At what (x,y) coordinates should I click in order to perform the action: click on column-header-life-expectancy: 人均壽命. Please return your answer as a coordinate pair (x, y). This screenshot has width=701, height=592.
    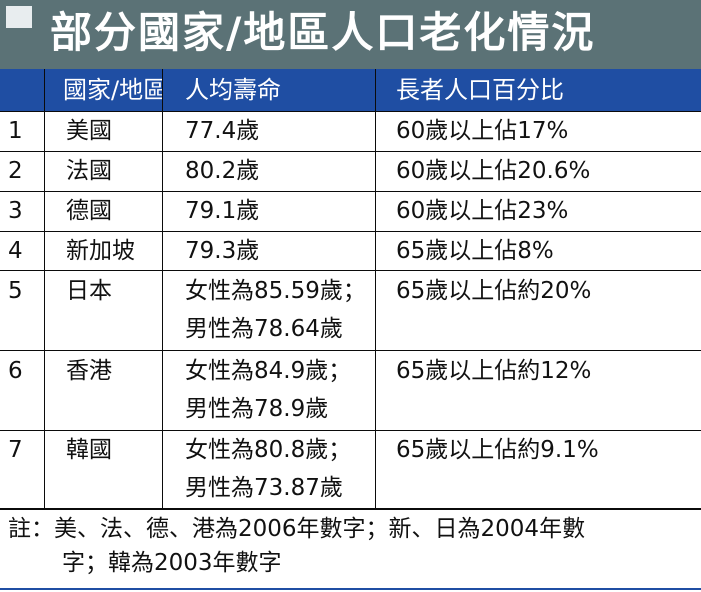
    Looking at the image, I should click on (269, 90).